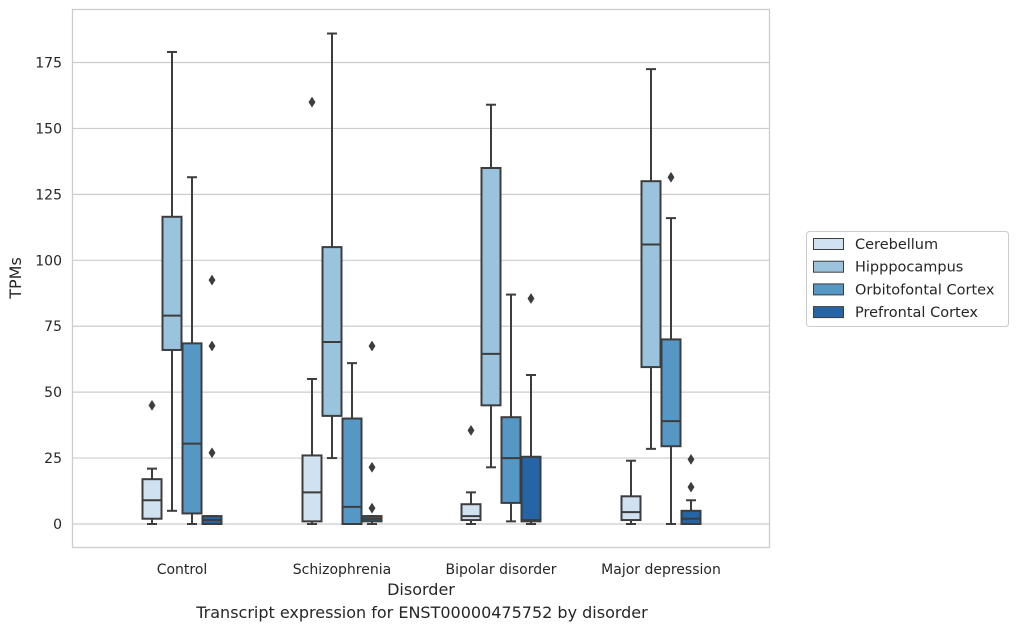  What do you see at coordinates (48, 294) in the screenshot?
I see `y-tick-labels: 0 25 50 75 100 125 150 175` at bounding box center [48, 294].